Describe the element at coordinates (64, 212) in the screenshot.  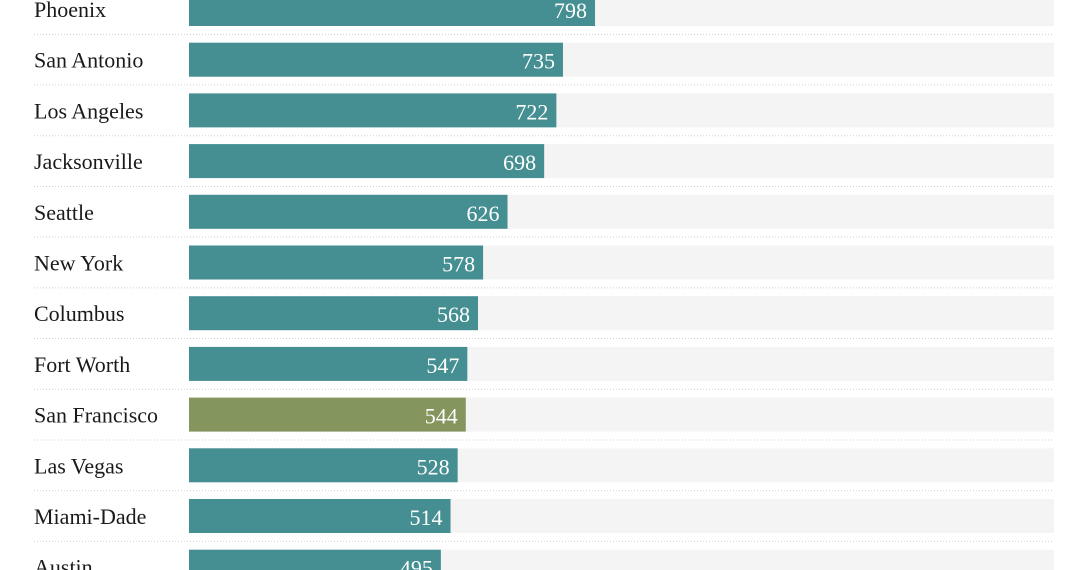
I see `category-label: Seattle` at that location.